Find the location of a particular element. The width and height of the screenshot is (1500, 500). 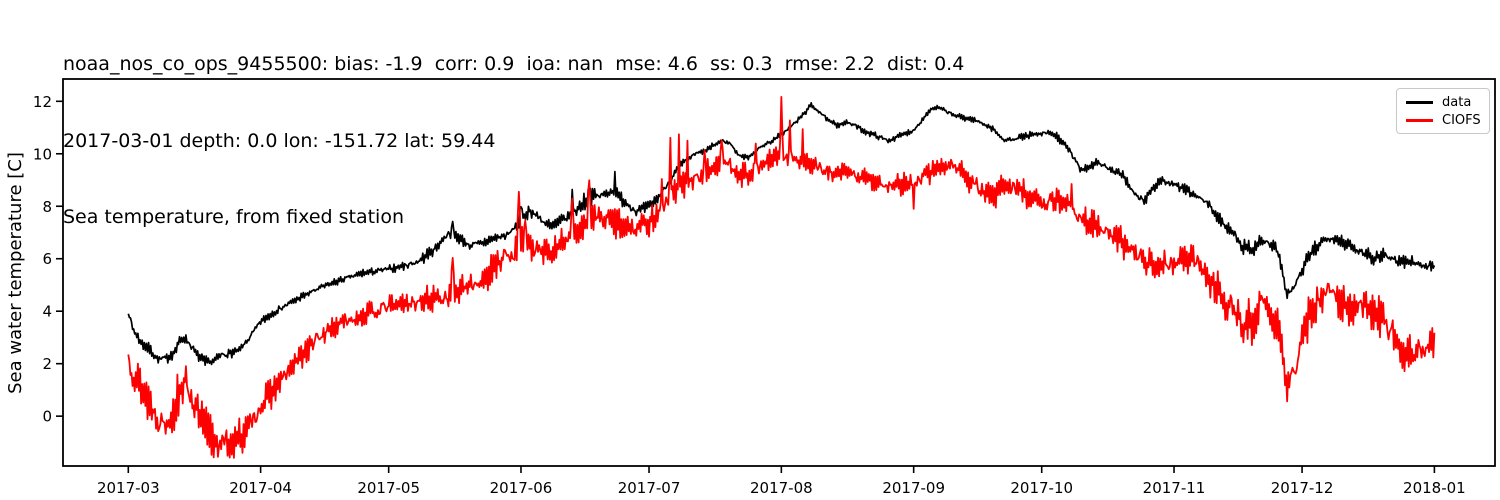

title-line-variable: Sea temperature, from fixed station is located at coordinates (233, 217).